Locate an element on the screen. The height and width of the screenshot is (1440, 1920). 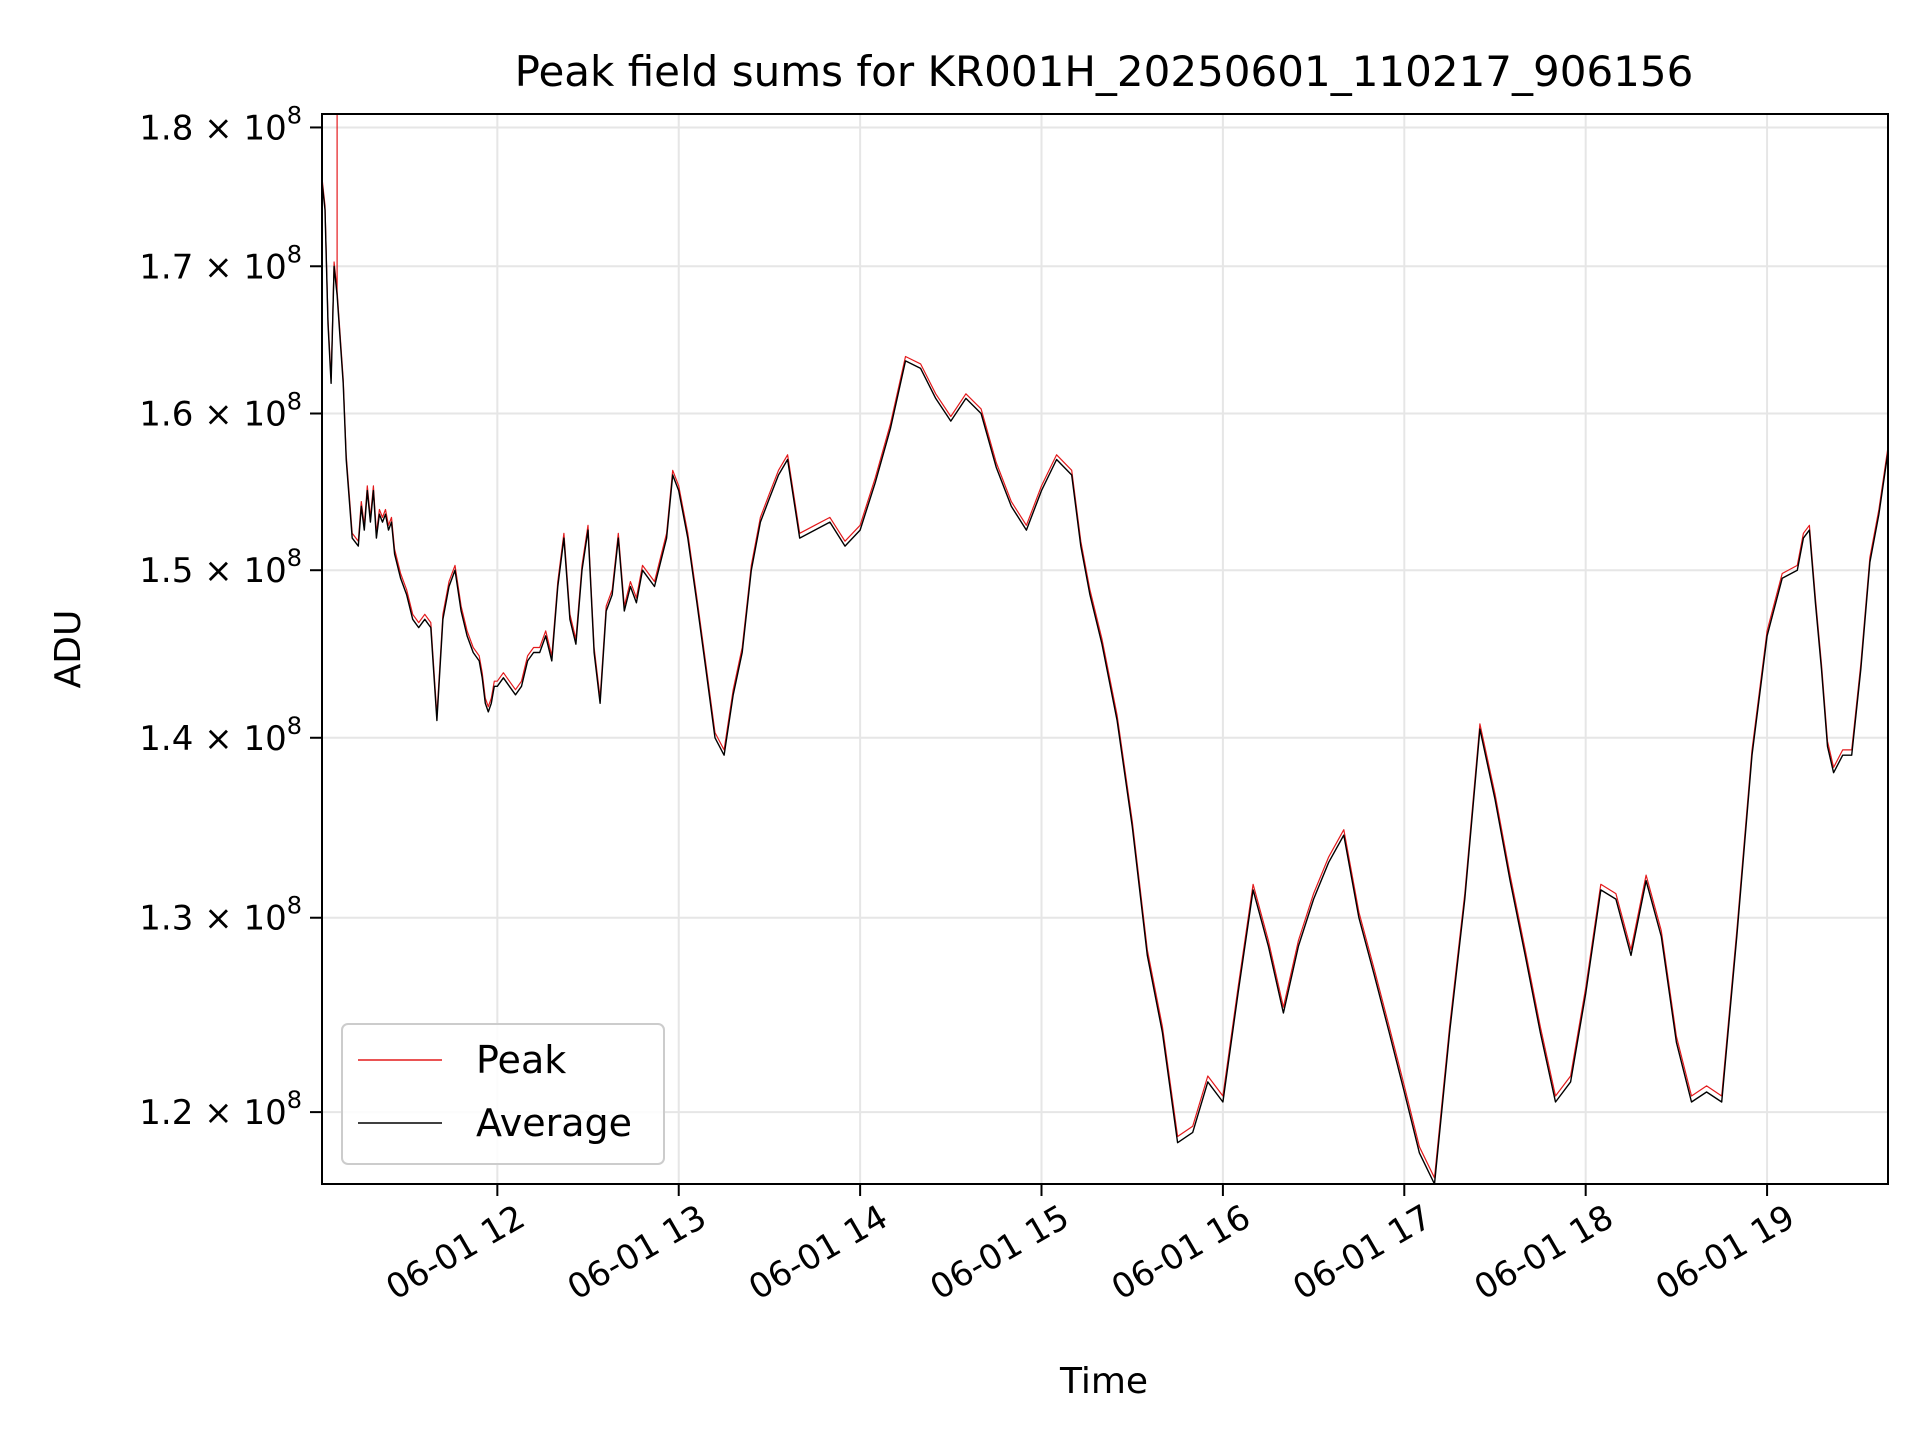
legend: Peak Average is located at coordinates (503, 1094).